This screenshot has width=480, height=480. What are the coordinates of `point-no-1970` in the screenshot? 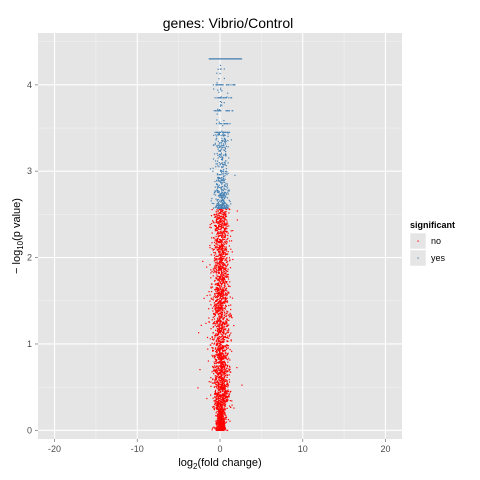 It's located at (225, 259).